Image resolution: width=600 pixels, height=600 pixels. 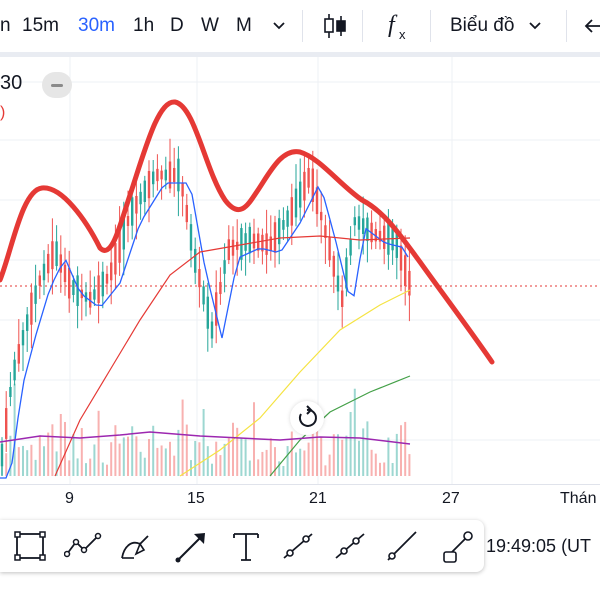 What do you see at coordinates (57, 85) in the screenshot?
I see `collapse-legend-button` at bounding box center [57, 85].